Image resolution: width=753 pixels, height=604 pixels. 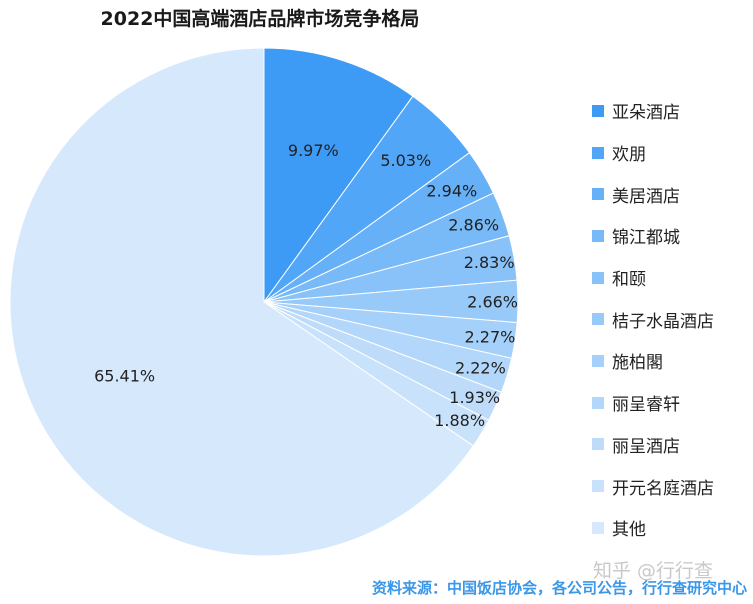 I want to click on legend-label: 欢朋, so click(x=629, y=155).